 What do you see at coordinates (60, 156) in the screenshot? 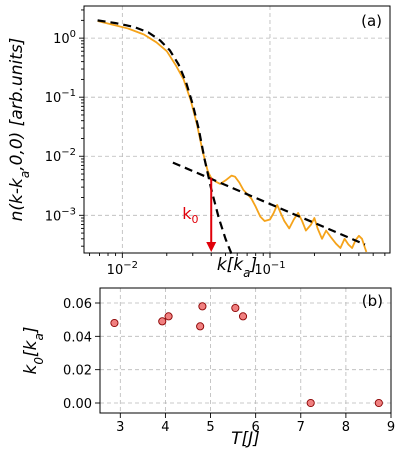
I see `panel-a-y-tick-label: 10⁻²` at bounding box center [60, 156].